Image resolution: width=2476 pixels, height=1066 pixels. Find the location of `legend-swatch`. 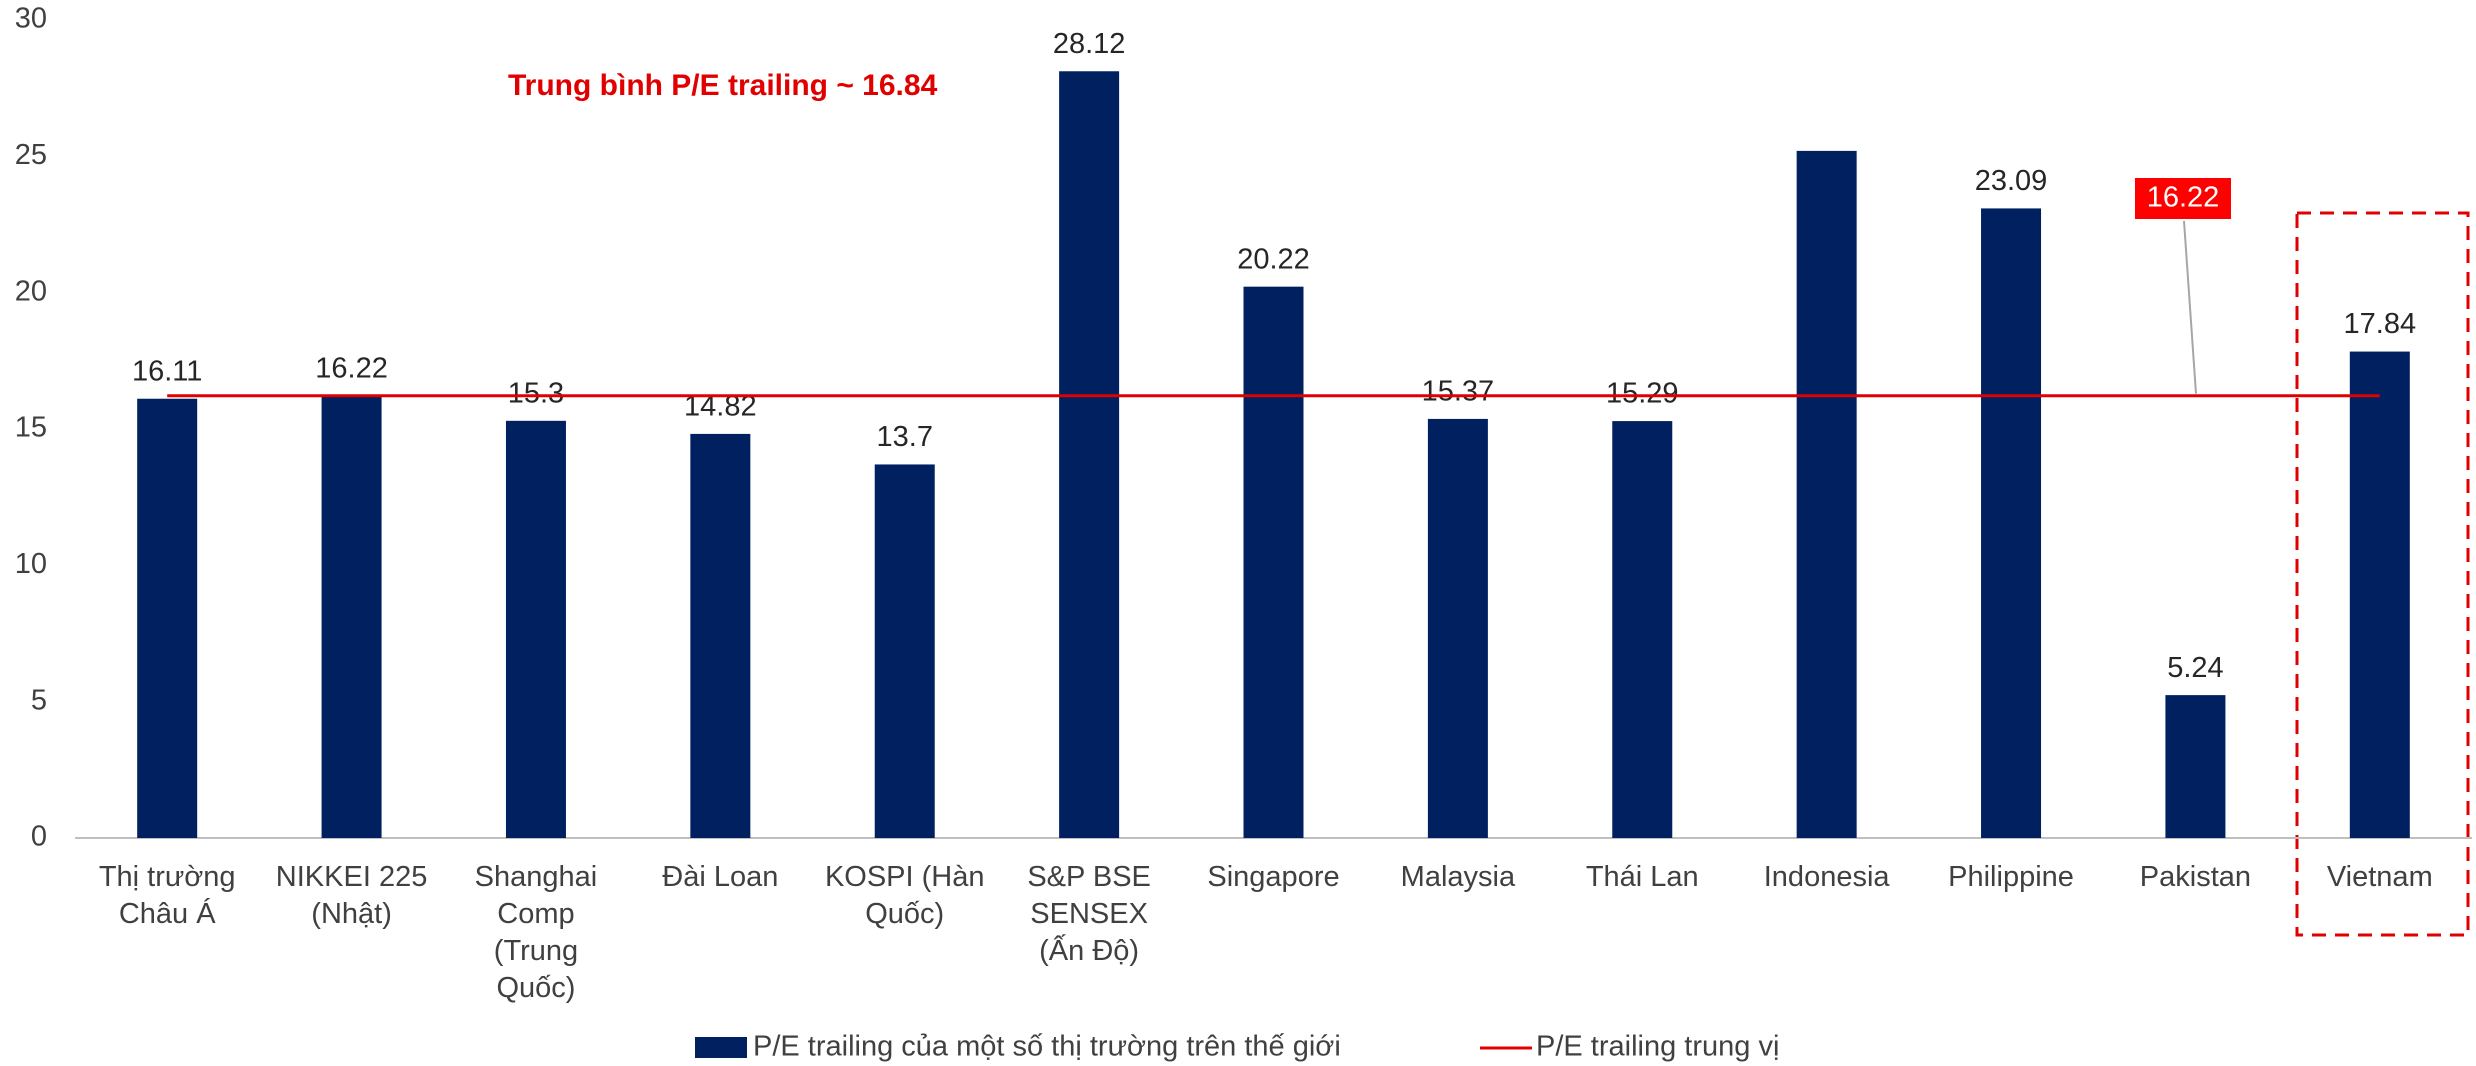

legend-swatch is located at coordinates (721, 1047).